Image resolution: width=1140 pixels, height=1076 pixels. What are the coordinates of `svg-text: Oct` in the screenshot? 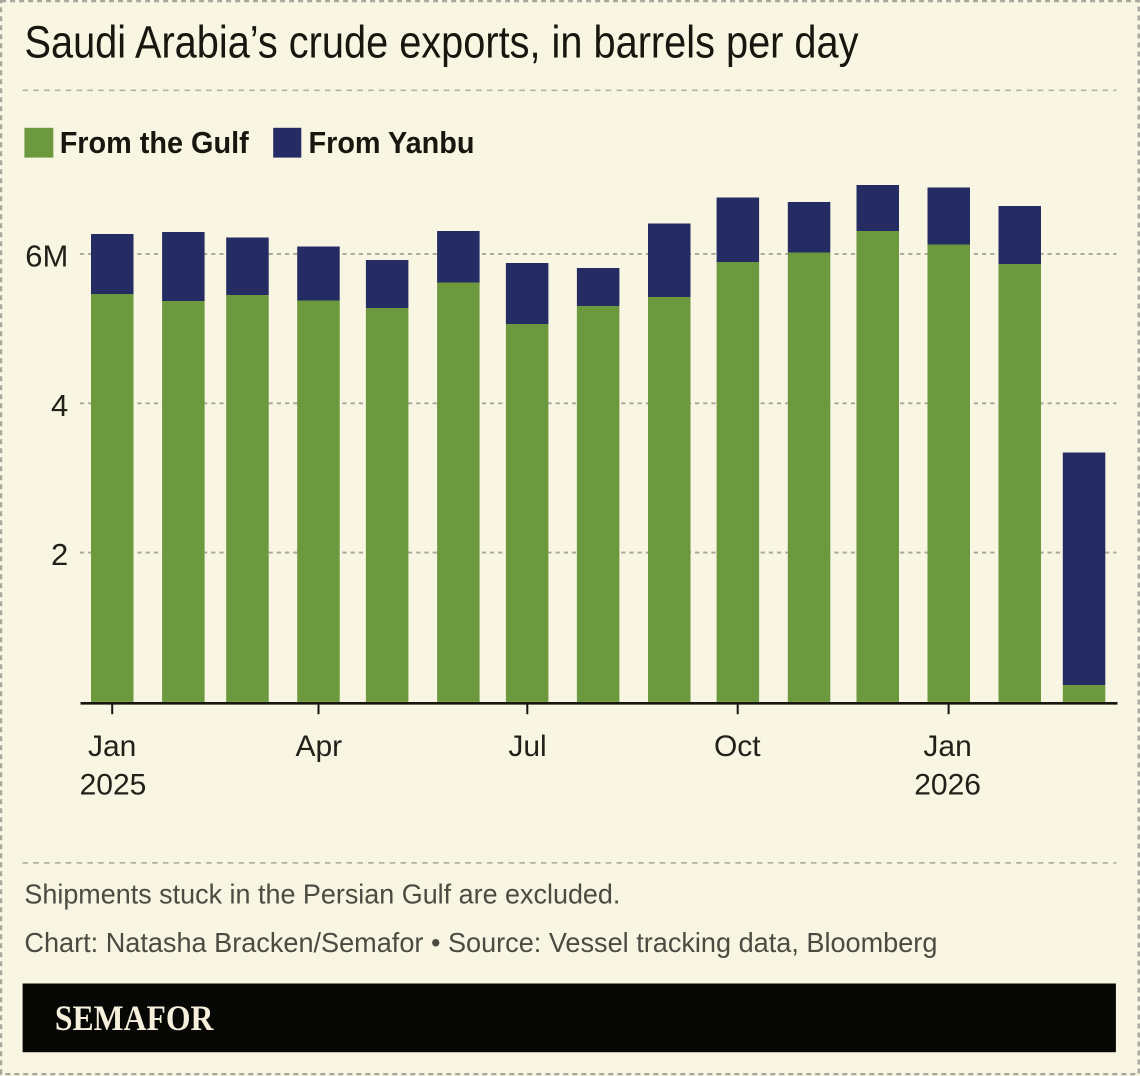 It's located at (737, 746).